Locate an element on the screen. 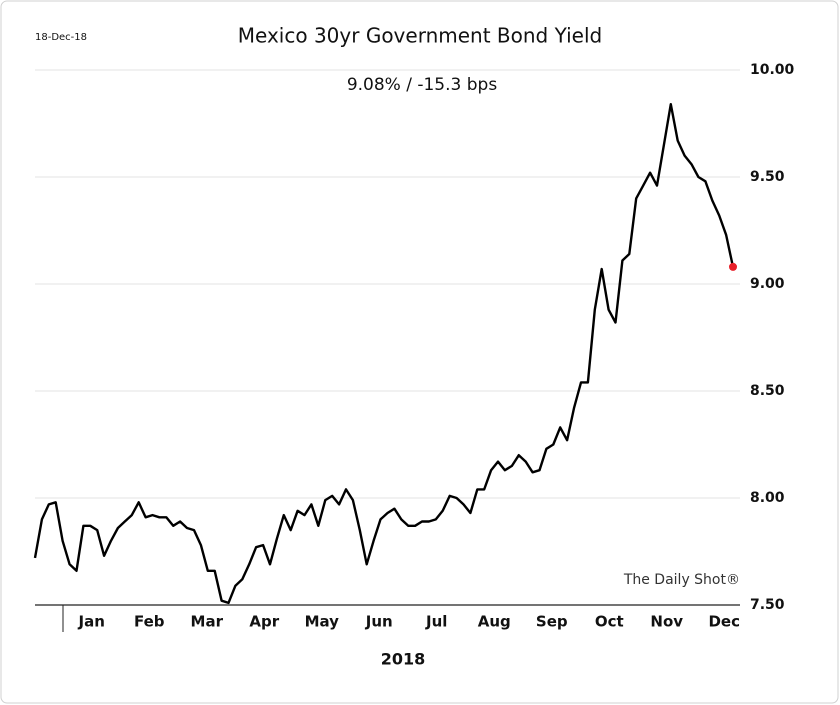  x-tick-label: Feb is located at coordinates (149, 622).